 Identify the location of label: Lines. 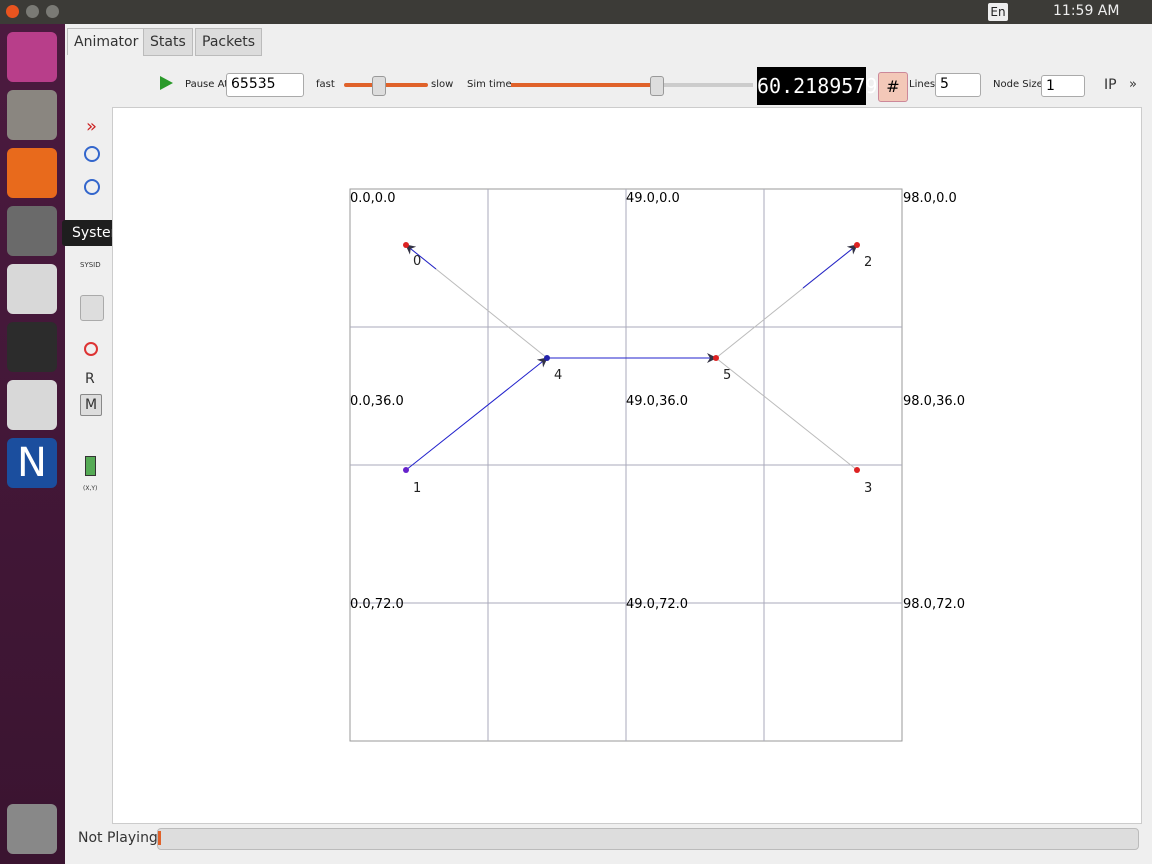
(922, 84).